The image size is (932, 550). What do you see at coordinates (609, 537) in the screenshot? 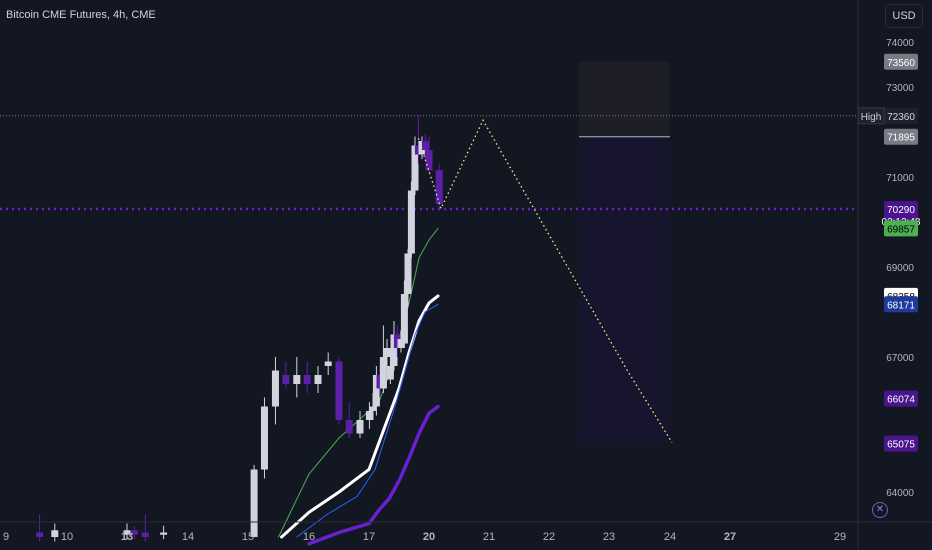
I see `time-tick-label: 23` at bounding box center [609, 537].